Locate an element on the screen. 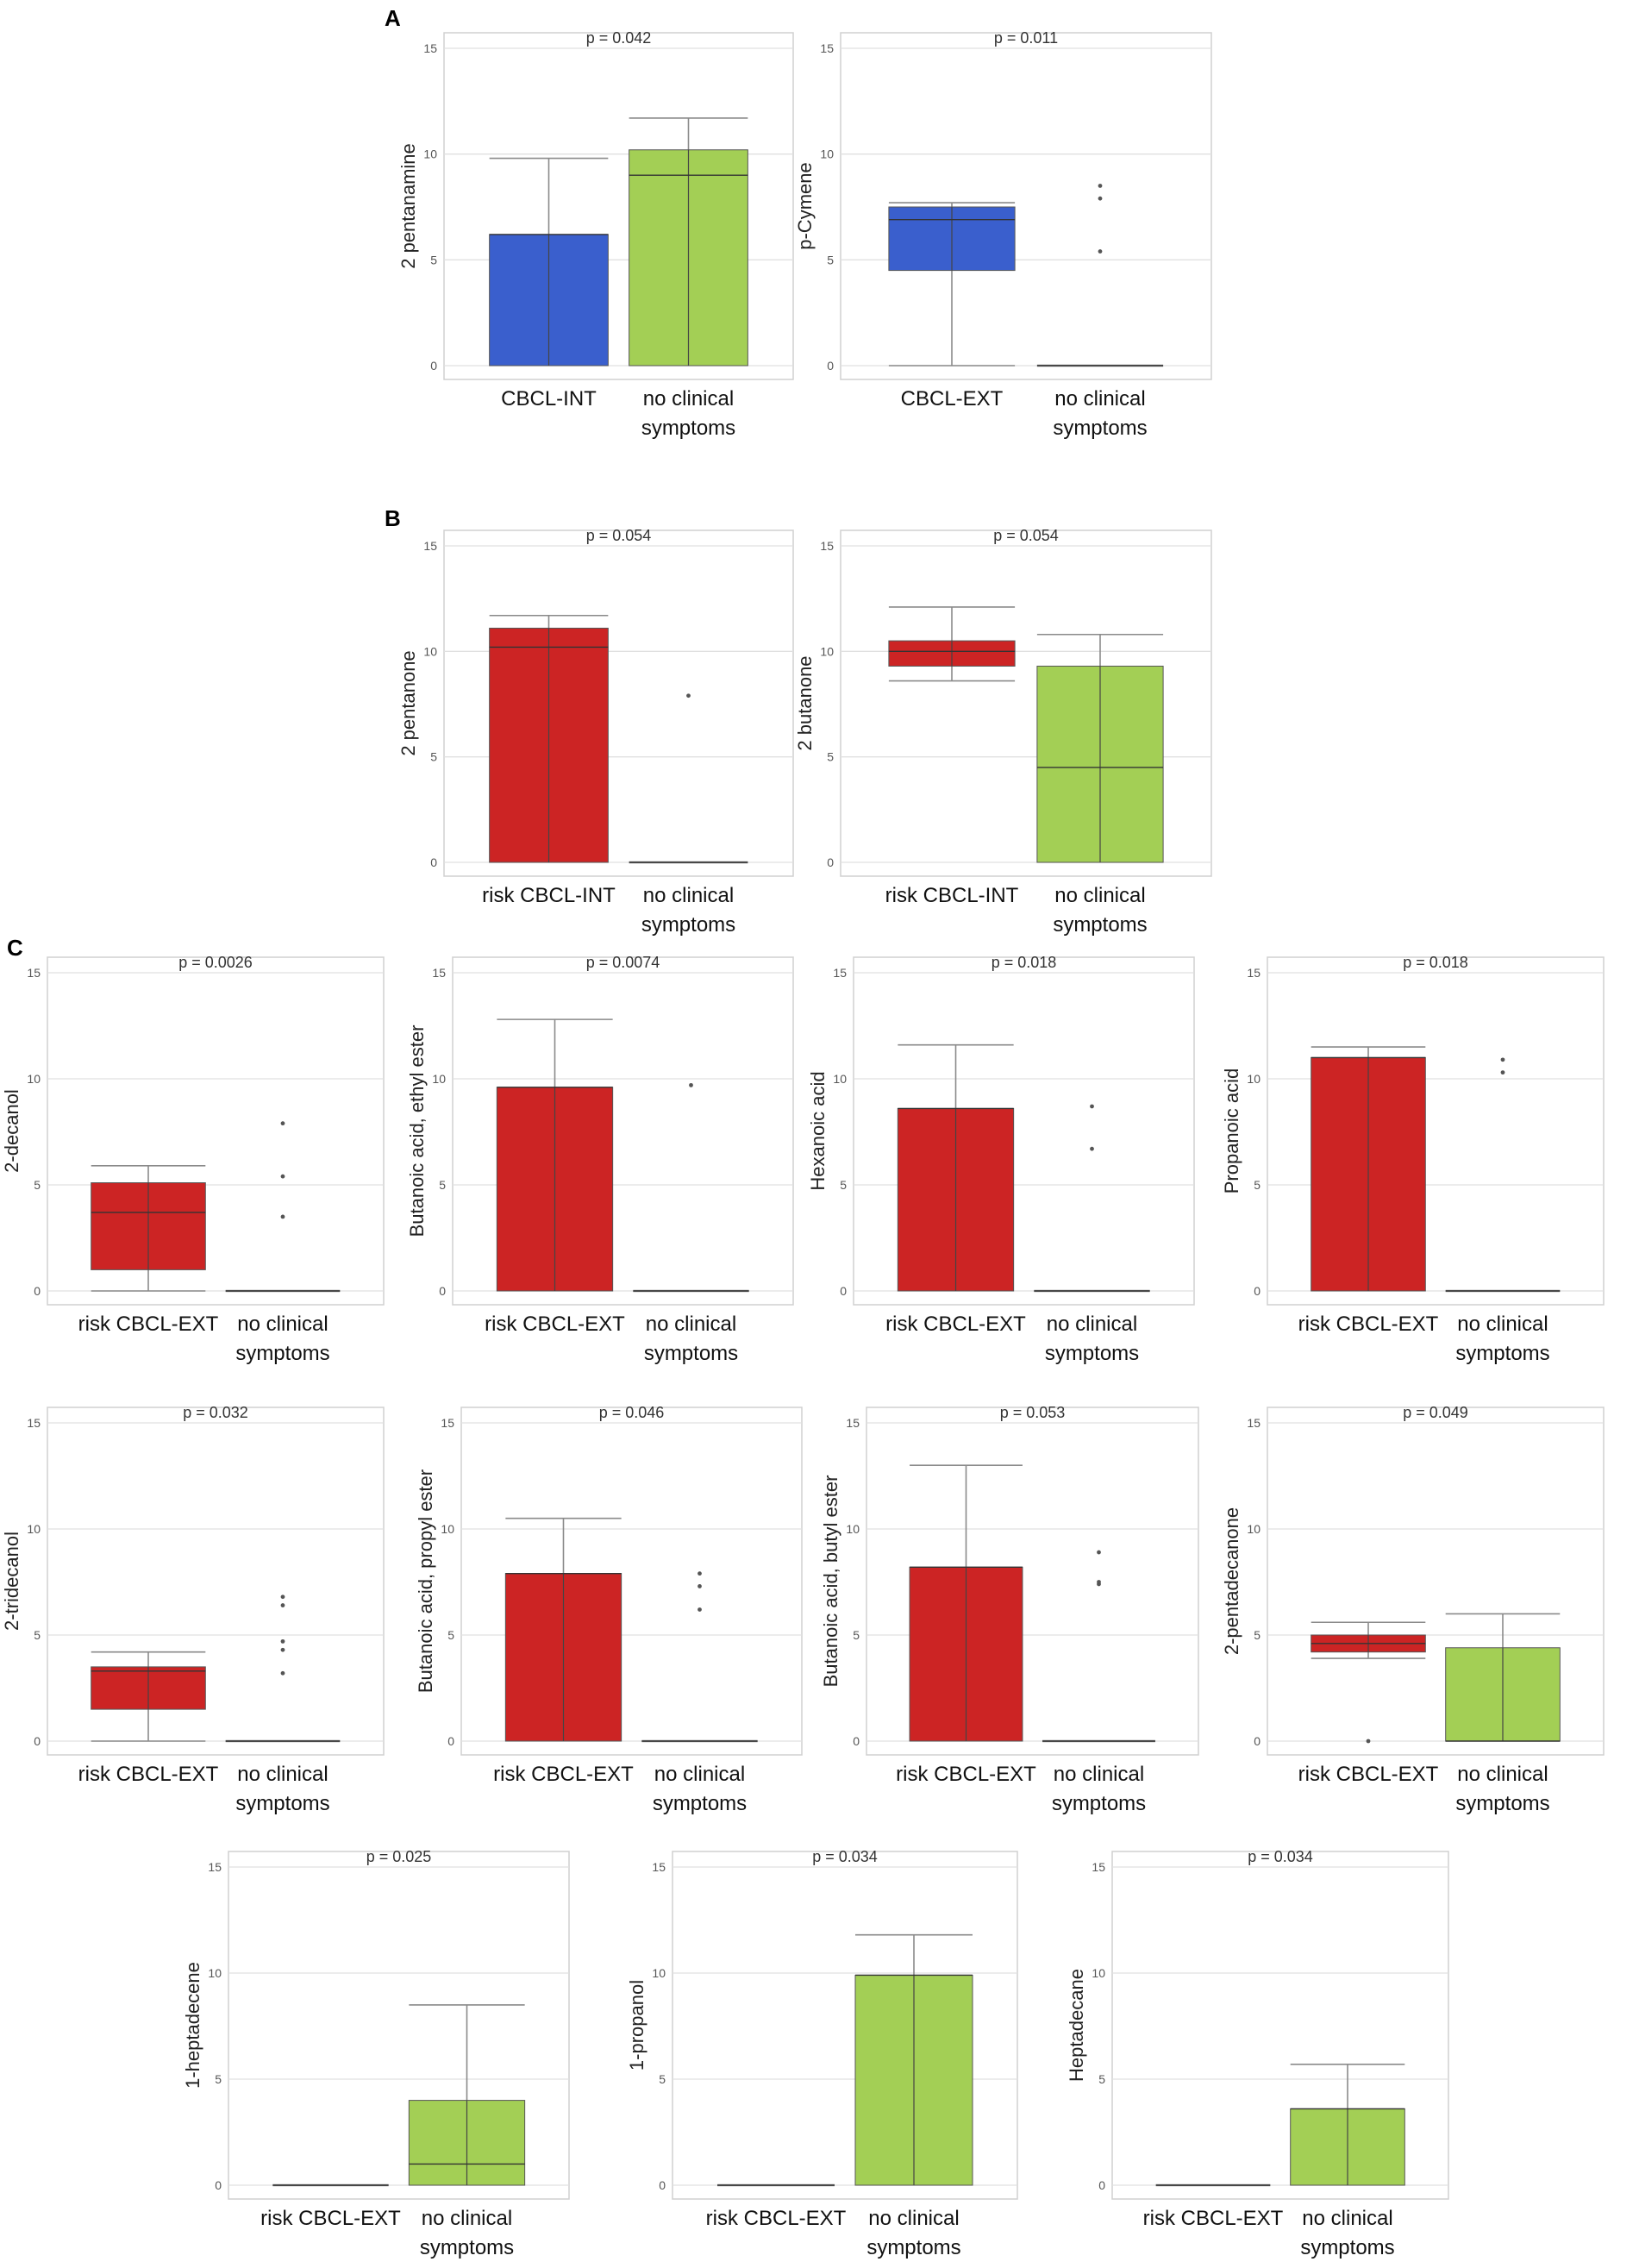 The image size is (1639, 2268). p-value-title: p = 0.018 is located at coordinates (1435, 963).